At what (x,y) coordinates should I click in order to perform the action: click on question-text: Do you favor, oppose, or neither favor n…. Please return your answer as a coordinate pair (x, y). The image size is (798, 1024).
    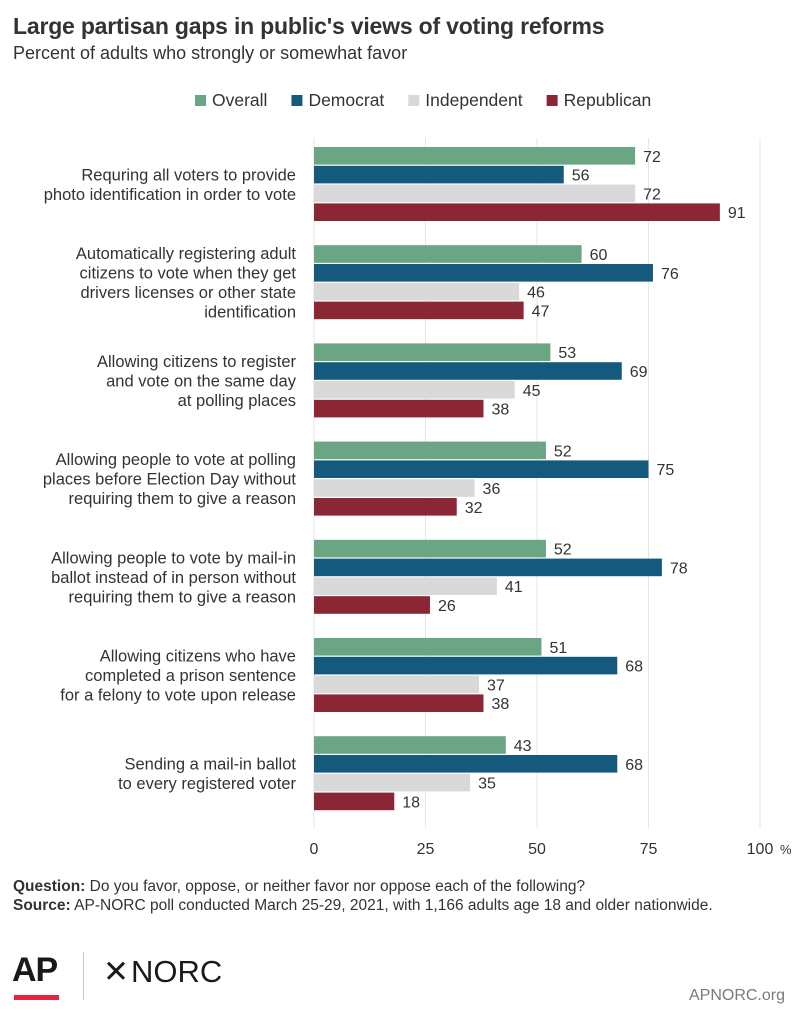
    Looking at the image, I should click on (335, 886).